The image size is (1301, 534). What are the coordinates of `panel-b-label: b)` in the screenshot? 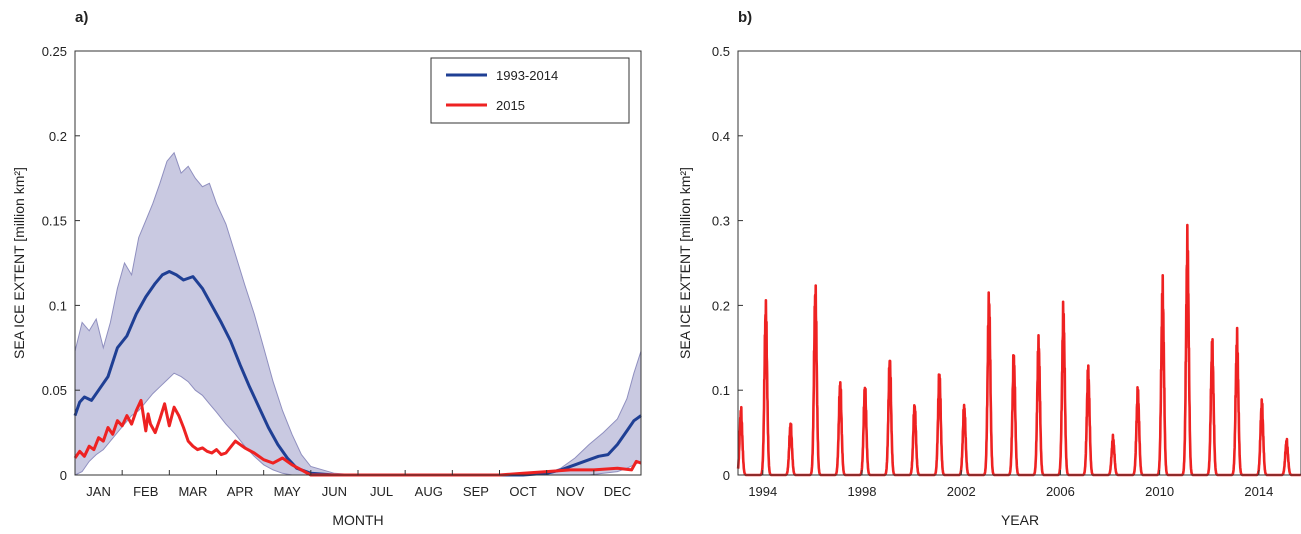 It's located at (745, 17).